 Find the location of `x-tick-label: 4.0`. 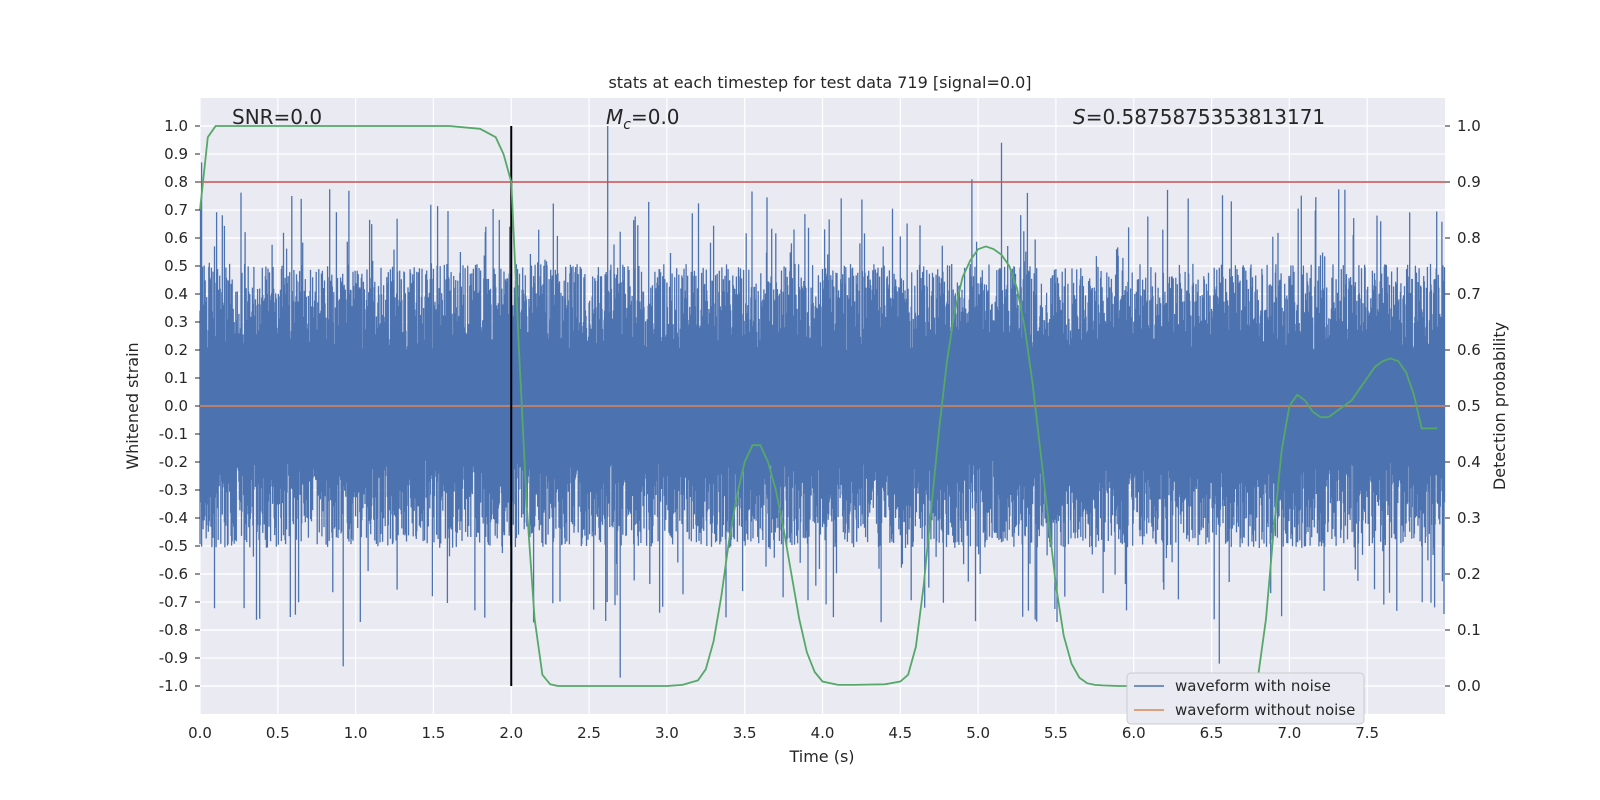

x-tick-label: 4.0 is located at coordinates (823, 733).